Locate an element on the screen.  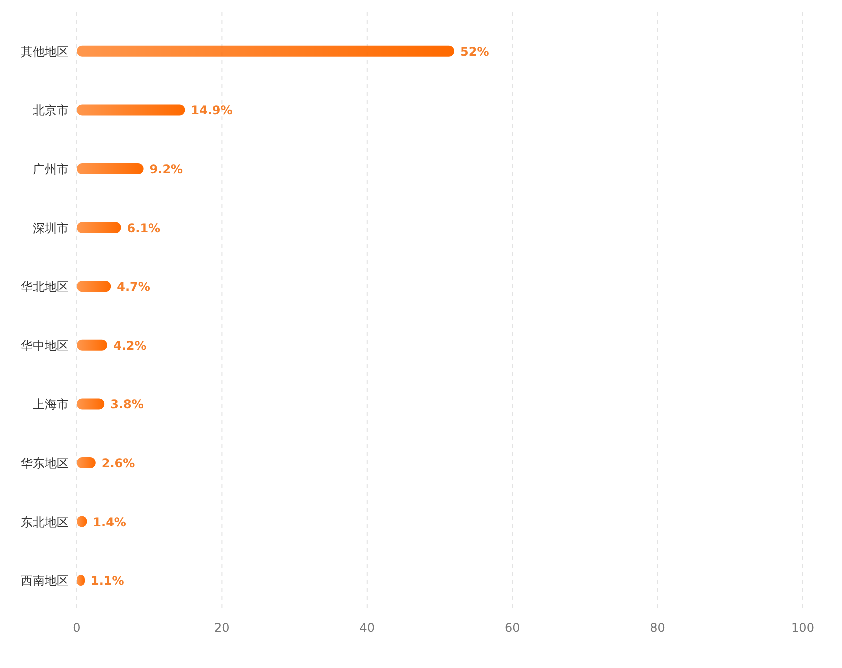
x-tick-label: 40 is located at coordinates (368, 628).